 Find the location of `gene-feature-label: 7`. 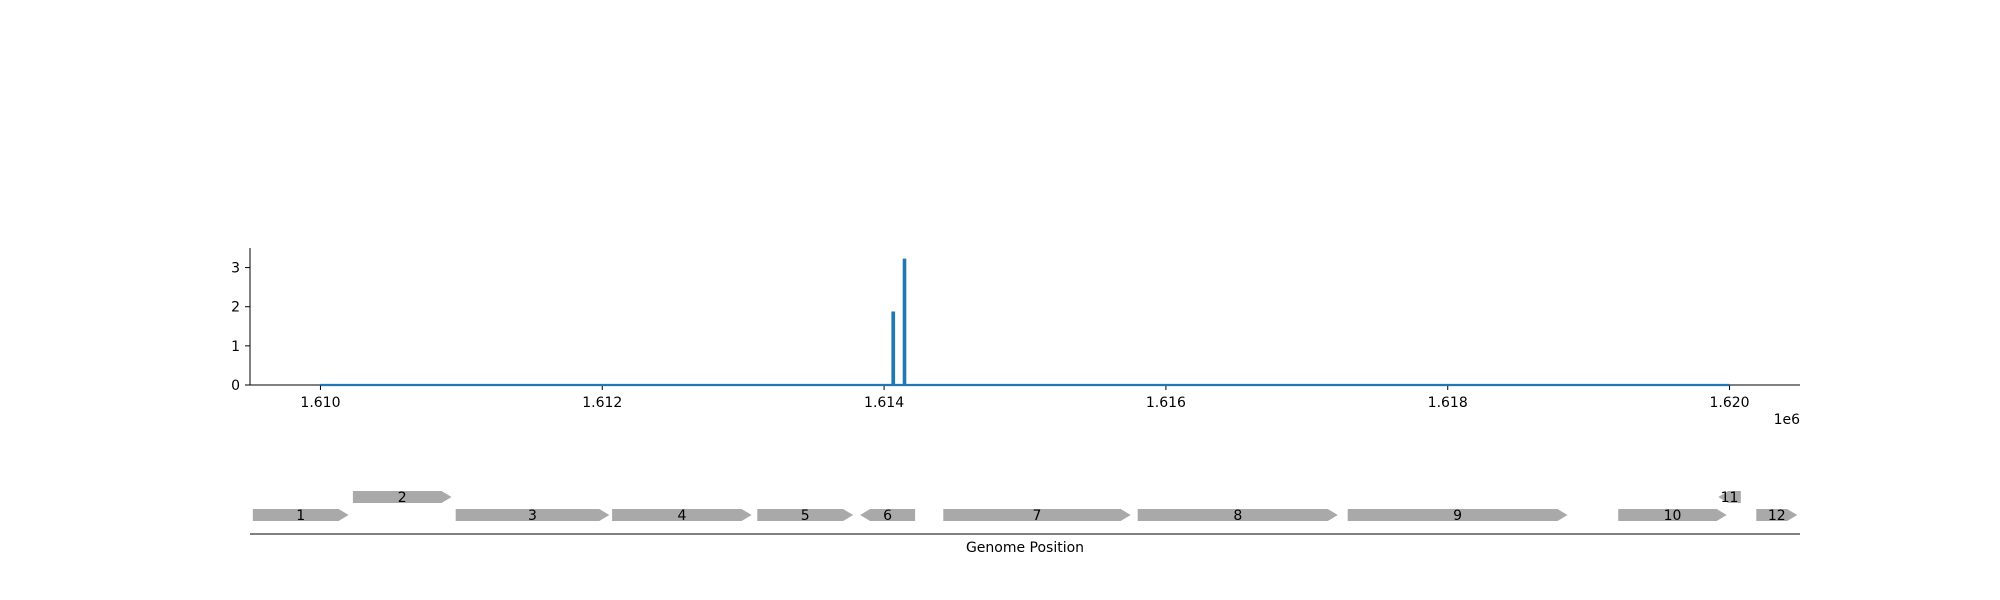

gene-feature-label: 7 is located at coordinates (1037, 516).